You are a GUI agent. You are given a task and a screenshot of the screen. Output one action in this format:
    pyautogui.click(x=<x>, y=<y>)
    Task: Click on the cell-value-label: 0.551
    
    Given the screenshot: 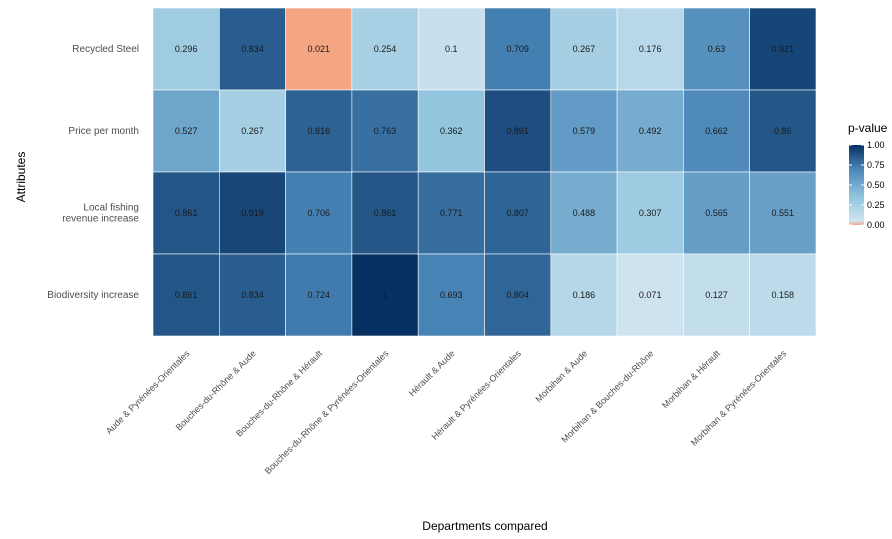 What is the action you would take?
    pyautogui.click(x=783, y=213)
    